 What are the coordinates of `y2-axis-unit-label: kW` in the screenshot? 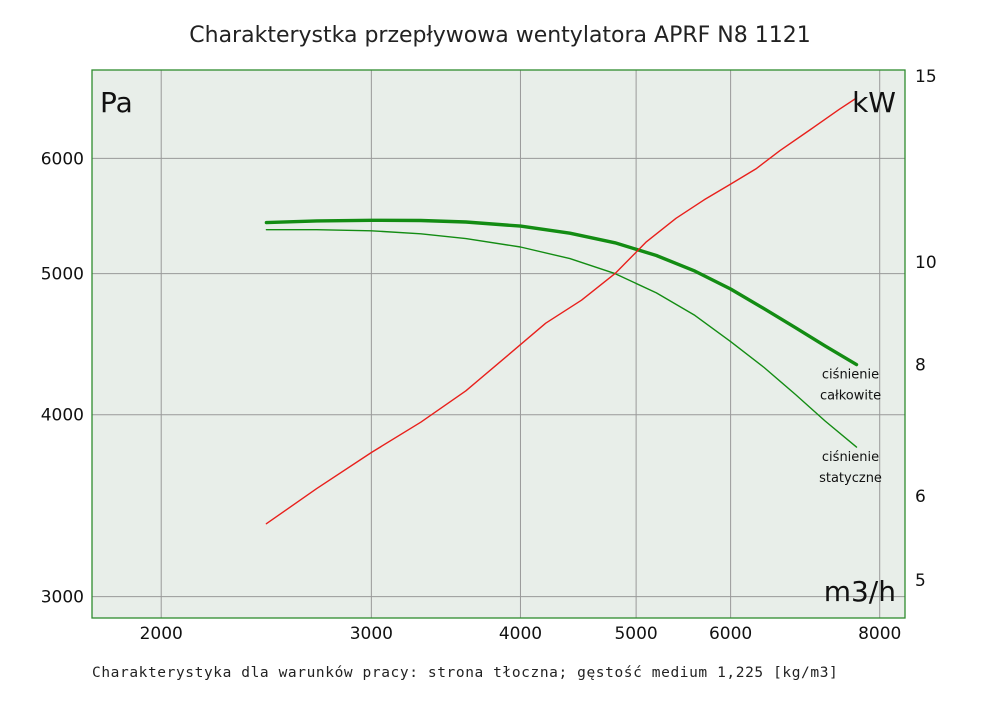 It's located at (874, 102).